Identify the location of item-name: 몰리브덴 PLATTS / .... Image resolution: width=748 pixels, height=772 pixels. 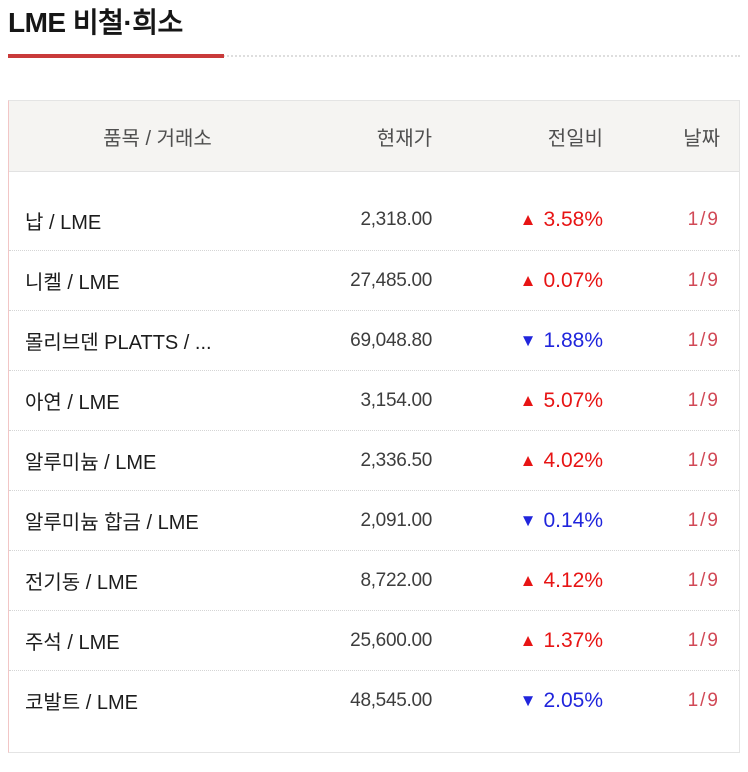
(118, 343).